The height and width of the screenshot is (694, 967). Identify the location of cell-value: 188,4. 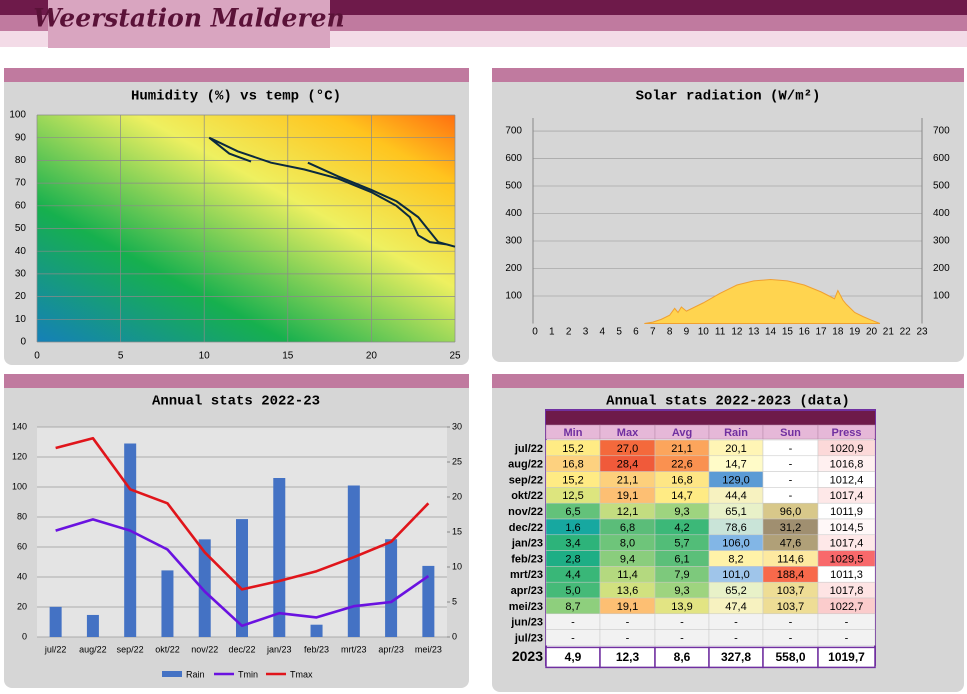
(791, 575).